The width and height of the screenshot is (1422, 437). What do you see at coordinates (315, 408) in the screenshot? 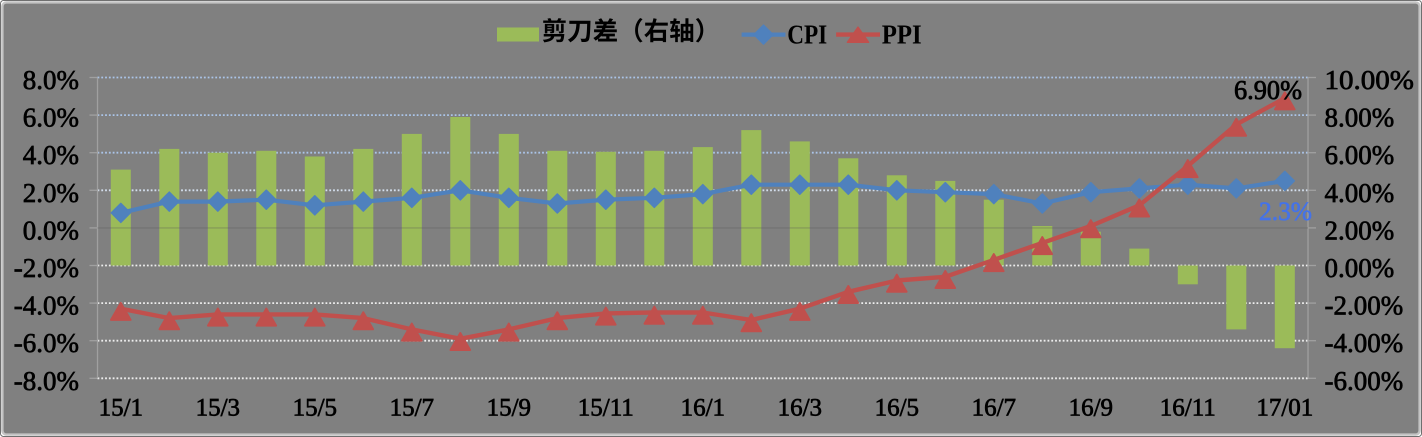
I see `svg-text: 15/5` at bounding box center [315, 408].